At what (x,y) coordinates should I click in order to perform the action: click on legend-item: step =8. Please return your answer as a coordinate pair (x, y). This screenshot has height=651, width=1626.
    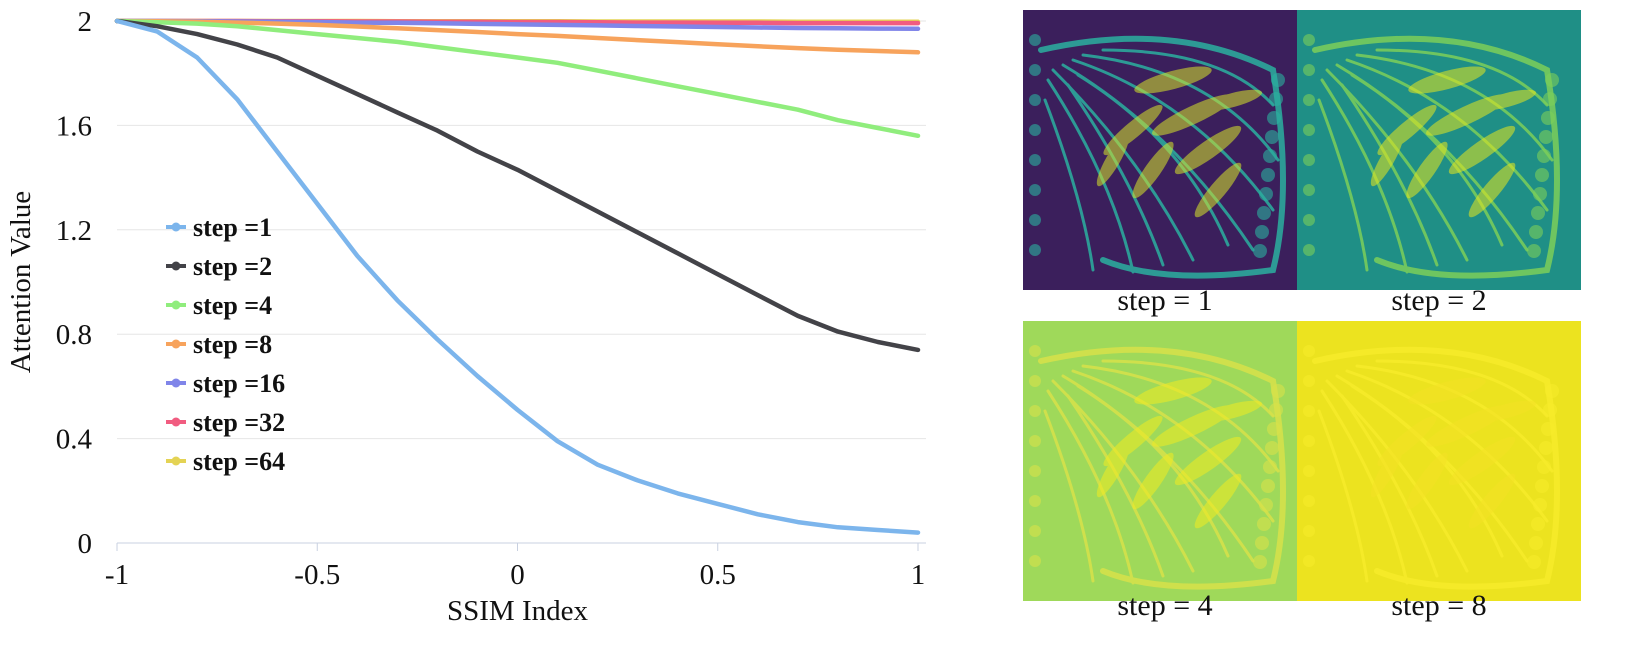
    Looking at the image, I should click on (219, 344).